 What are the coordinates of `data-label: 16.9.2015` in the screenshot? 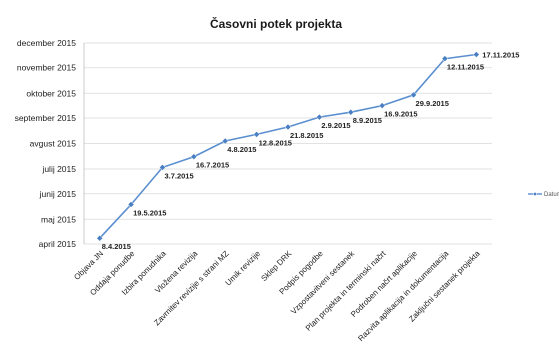 It's located at (400, 114).